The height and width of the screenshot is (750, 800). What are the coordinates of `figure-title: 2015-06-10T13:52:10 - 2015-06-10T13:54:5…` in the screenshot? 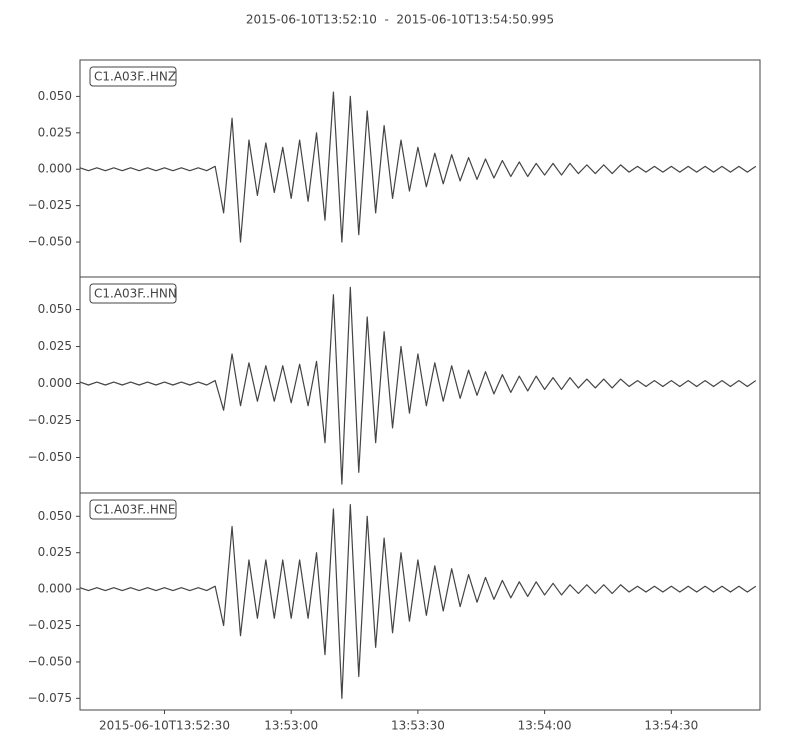 It's located at (400, 20).